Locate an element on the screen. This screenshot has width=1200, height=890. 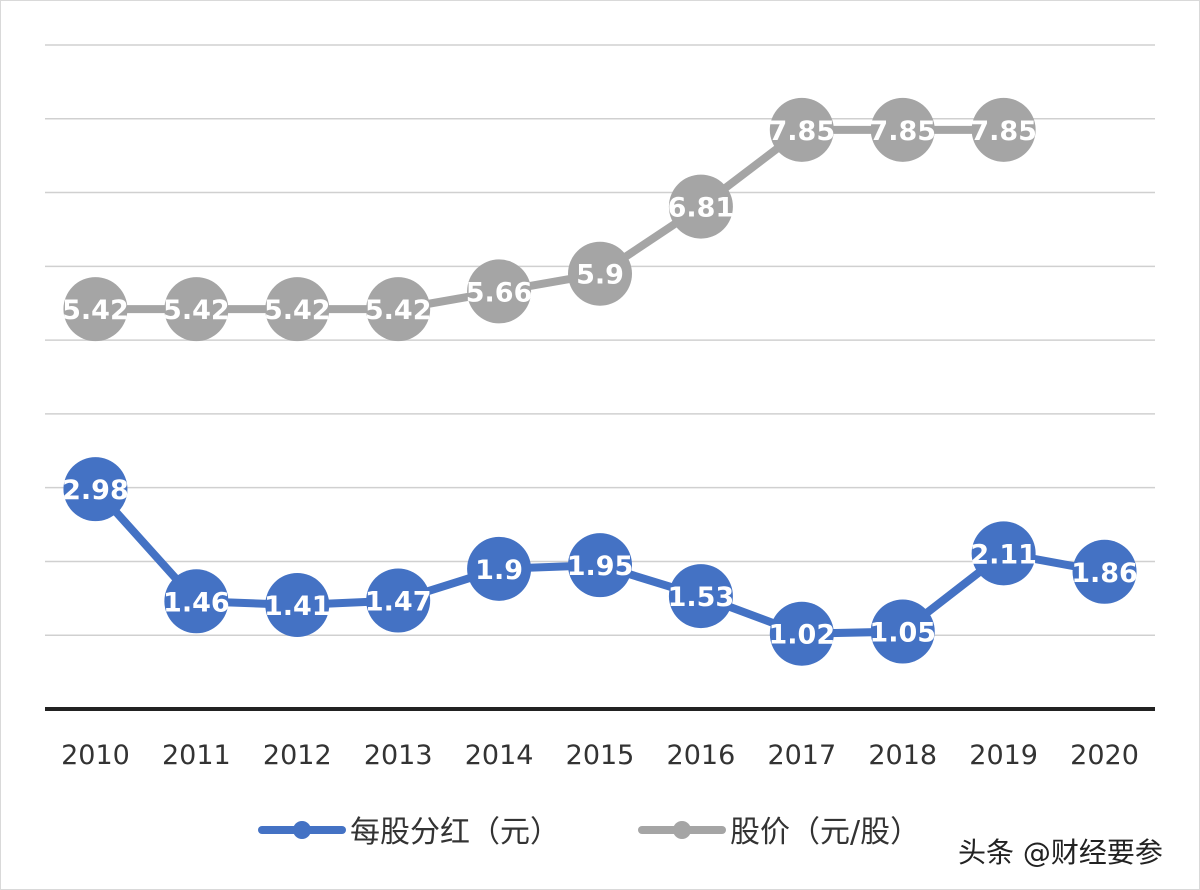
data-label: 1.05 is located at coordinates (902, 633).